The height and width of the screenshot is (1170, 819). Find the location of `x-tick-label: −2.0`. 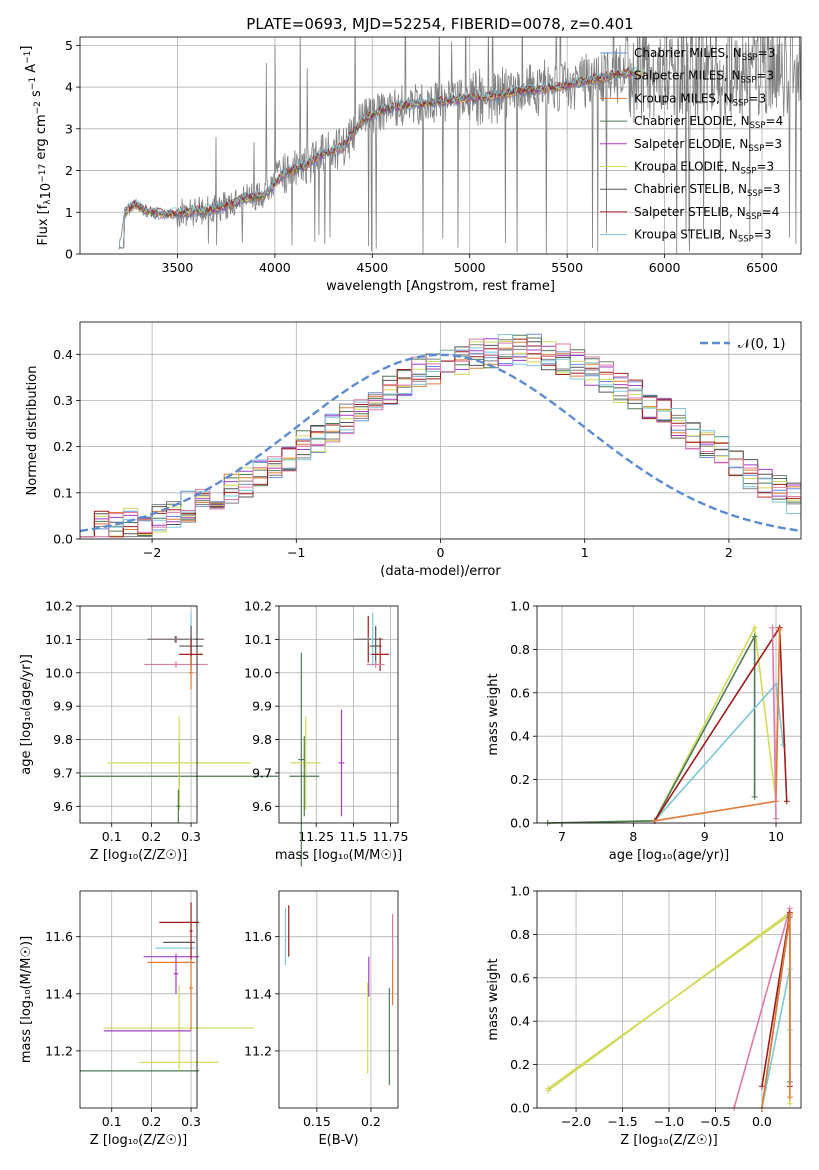

x-tick-label: −2.0 is located at coordinates (576, 1121).